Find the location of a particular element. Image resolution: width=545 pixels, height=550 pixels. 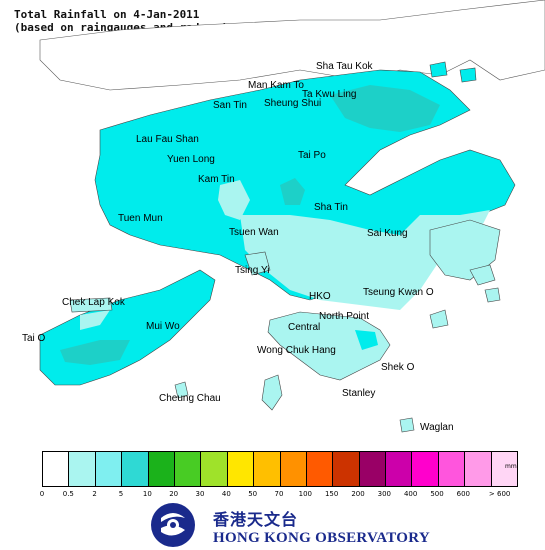

place-label-ta-kwu-ling: Ta Kwu Ling is located at coordinates (329, 94).